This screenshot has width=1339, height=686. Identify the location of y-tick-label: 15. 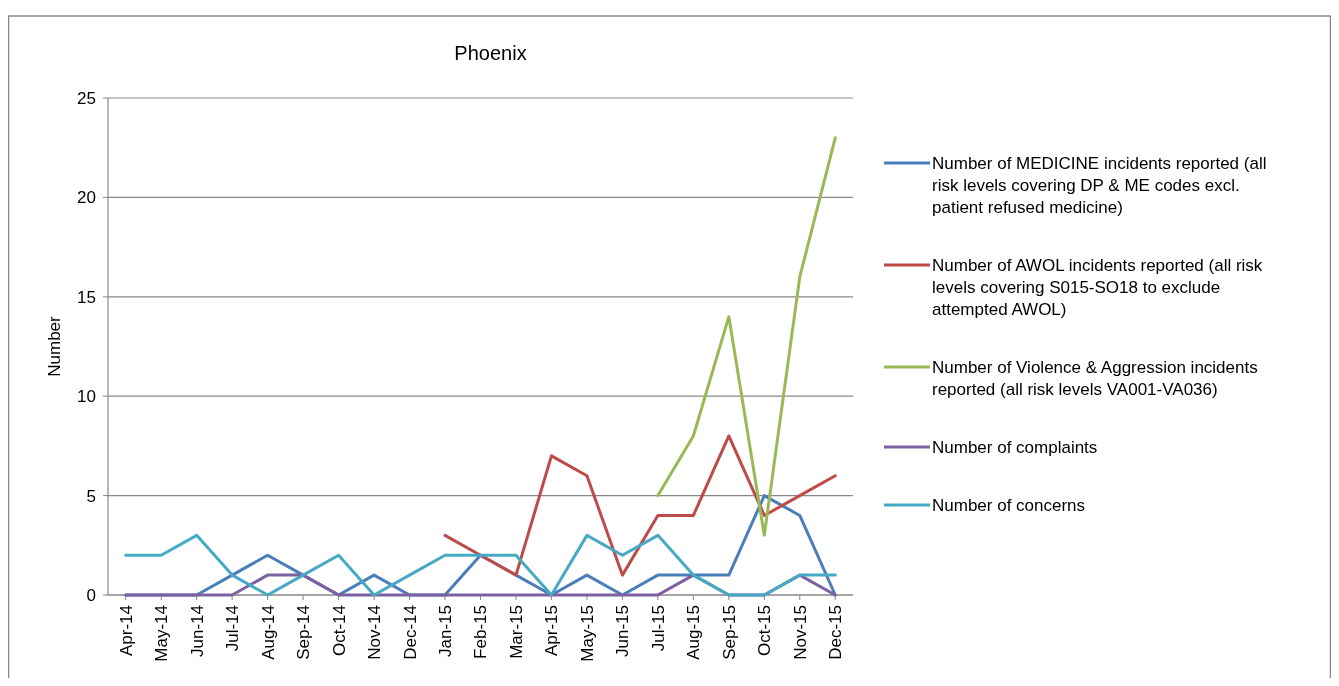
(86, 297).